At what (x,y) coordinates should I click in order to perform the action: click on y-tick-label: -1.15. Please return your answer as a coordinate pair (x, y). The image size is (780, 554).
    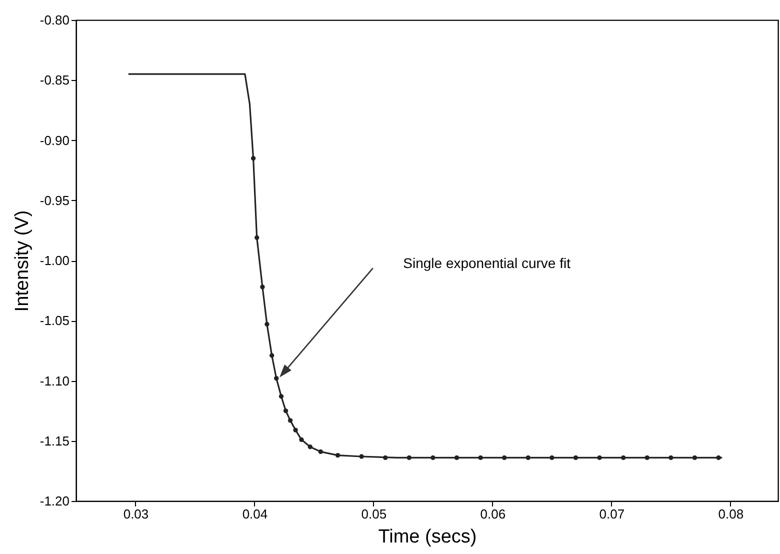
    Looking at the image, I should click on (55, 440).